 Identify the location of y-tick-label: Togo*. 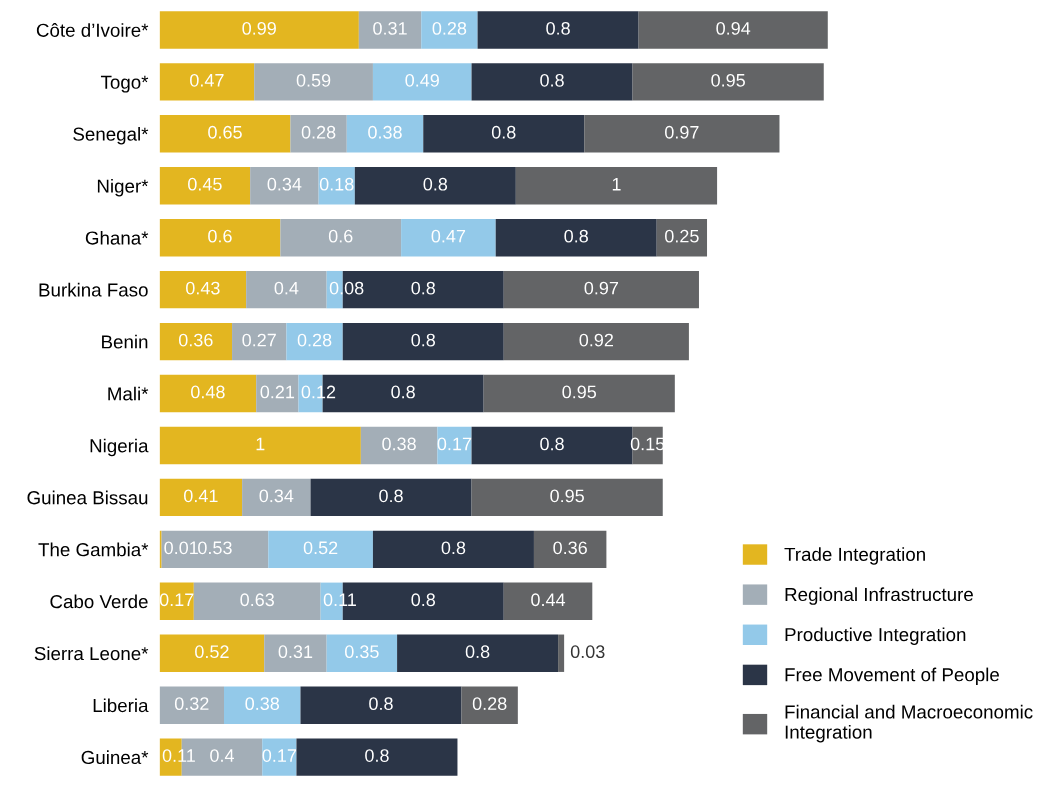
(124, 84).